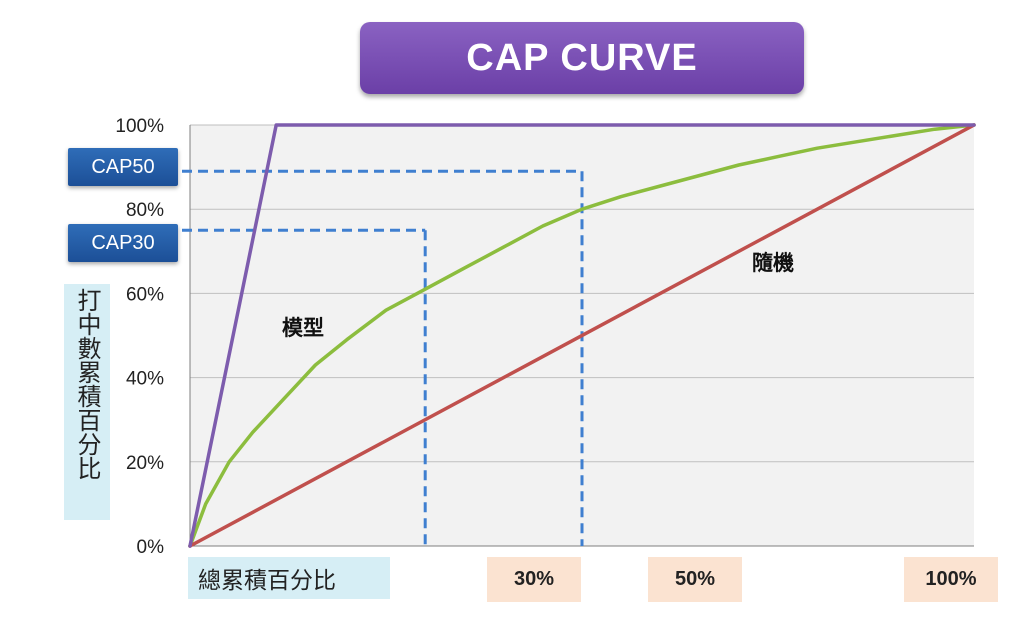 The height and width of the screenshot is (629, 1024). What do you see at coordinates (145, 463) in the screenshot?
I see `y-tick-label-20: 20%` at bounding box center [145, 463].